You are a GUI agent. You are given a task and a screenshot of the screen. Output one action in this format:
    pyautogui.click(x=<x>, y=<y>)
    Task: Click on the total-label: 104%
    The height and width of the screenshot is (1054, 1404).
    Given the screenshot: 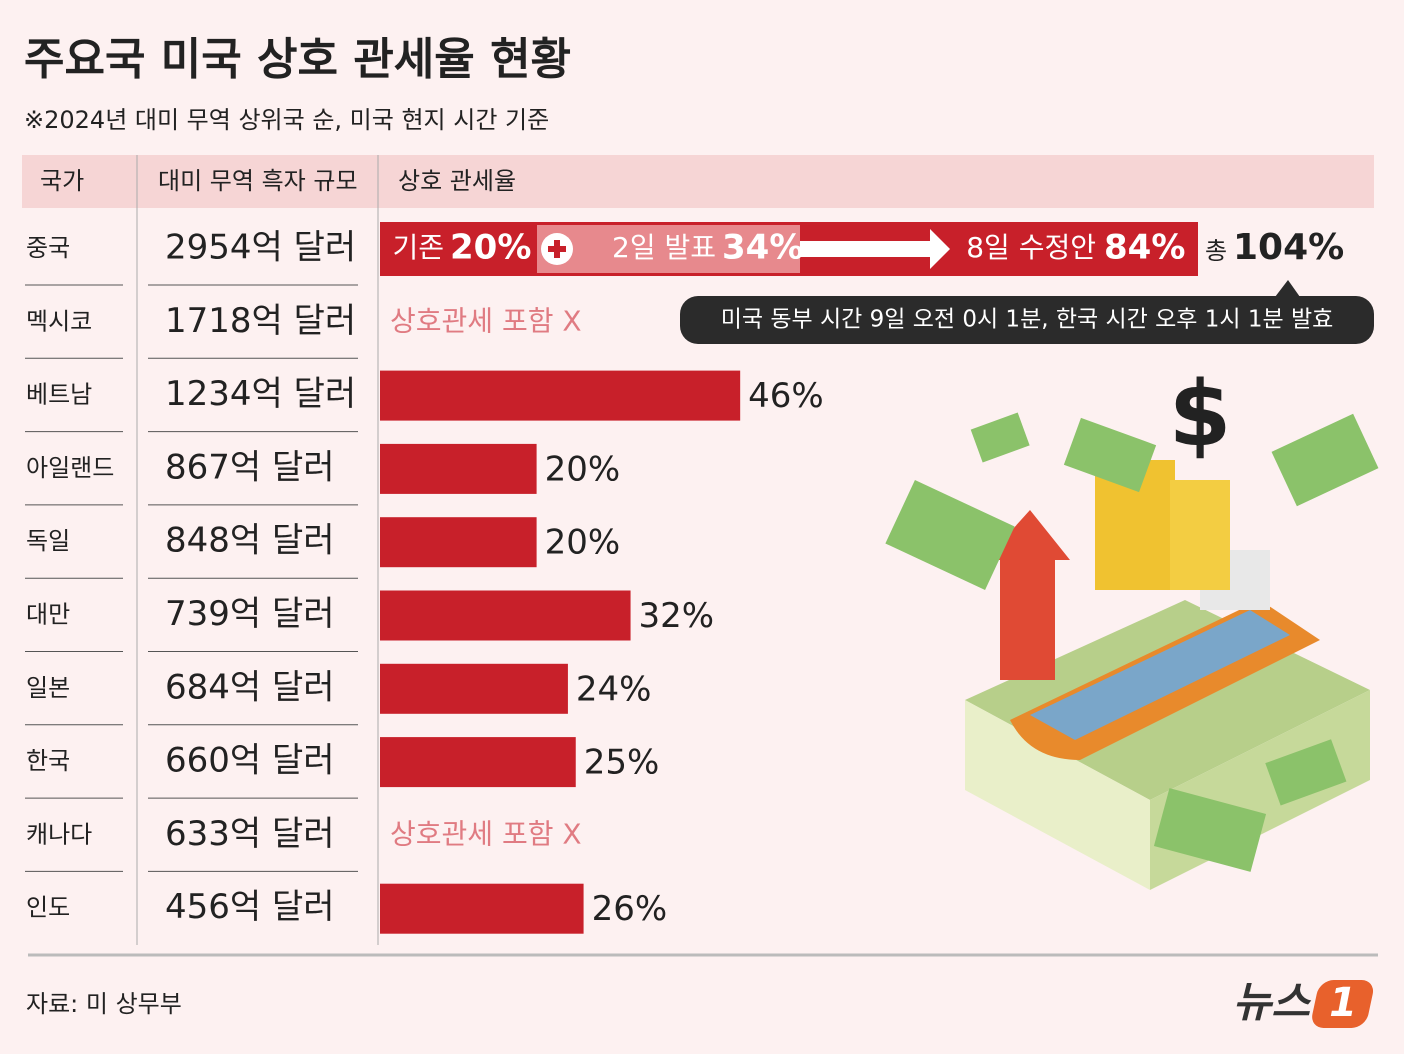 What is the action you would take?
    pyautogui.click(x=1288, y=247)
    